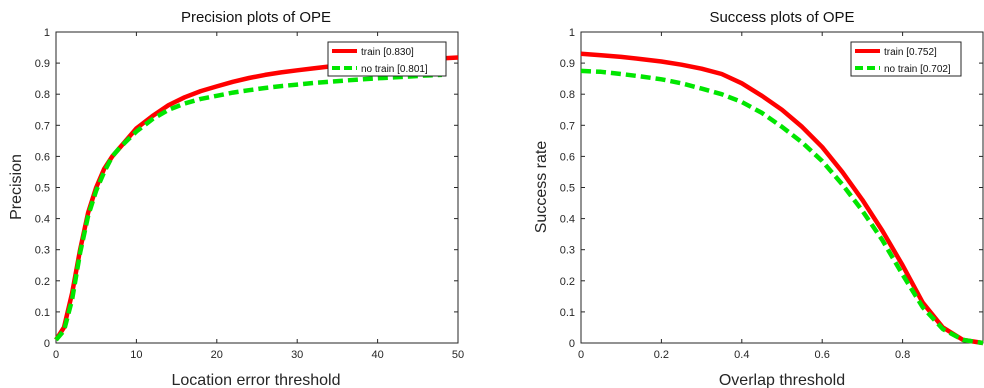 The width and height of the screenshot is (984, 388). Describe the element at coordinates (47, 344) in the screenshot. I see `precision-y-tick-label: 0` at that location.